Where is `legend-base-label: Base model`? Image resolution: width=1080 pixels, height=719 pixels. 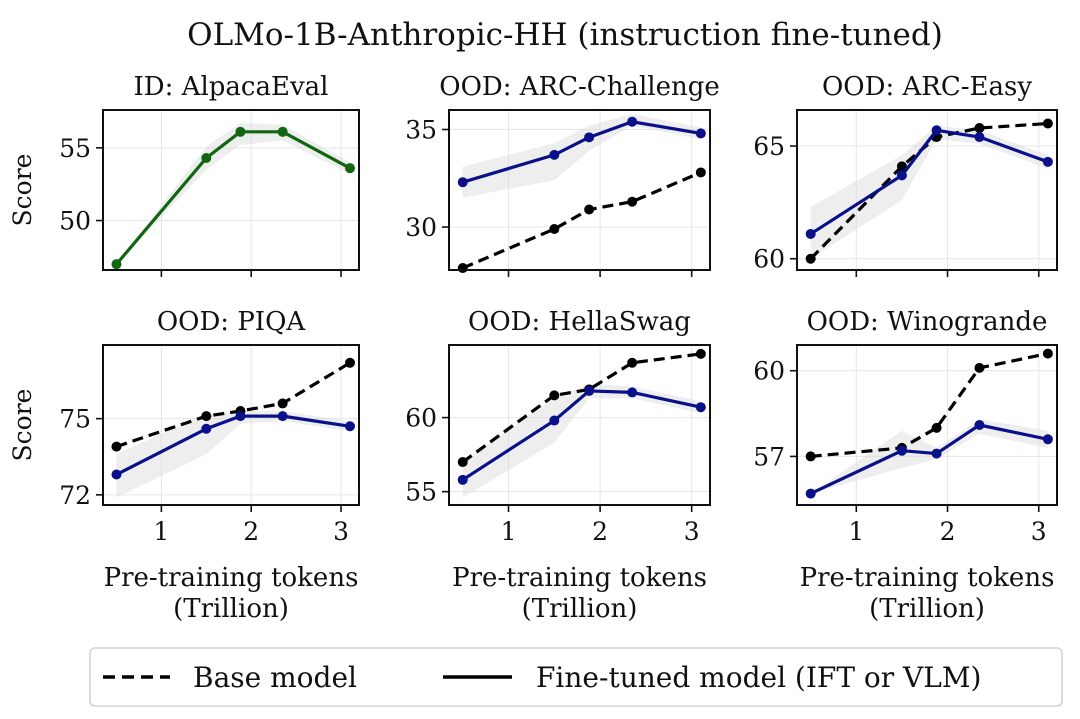
legend-base-label: Base model is located at coordinates (275, 677).